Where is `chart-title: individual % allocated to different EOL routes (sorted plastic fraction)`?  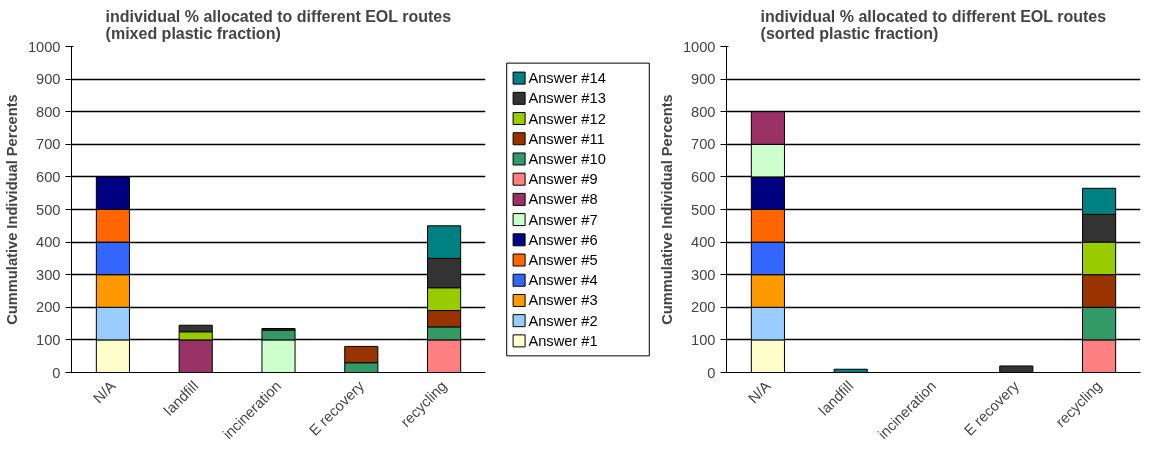
chart-title: individual % allocated to different EOL routes (sorted plastic fraction) is located at coordinates (933, 24).